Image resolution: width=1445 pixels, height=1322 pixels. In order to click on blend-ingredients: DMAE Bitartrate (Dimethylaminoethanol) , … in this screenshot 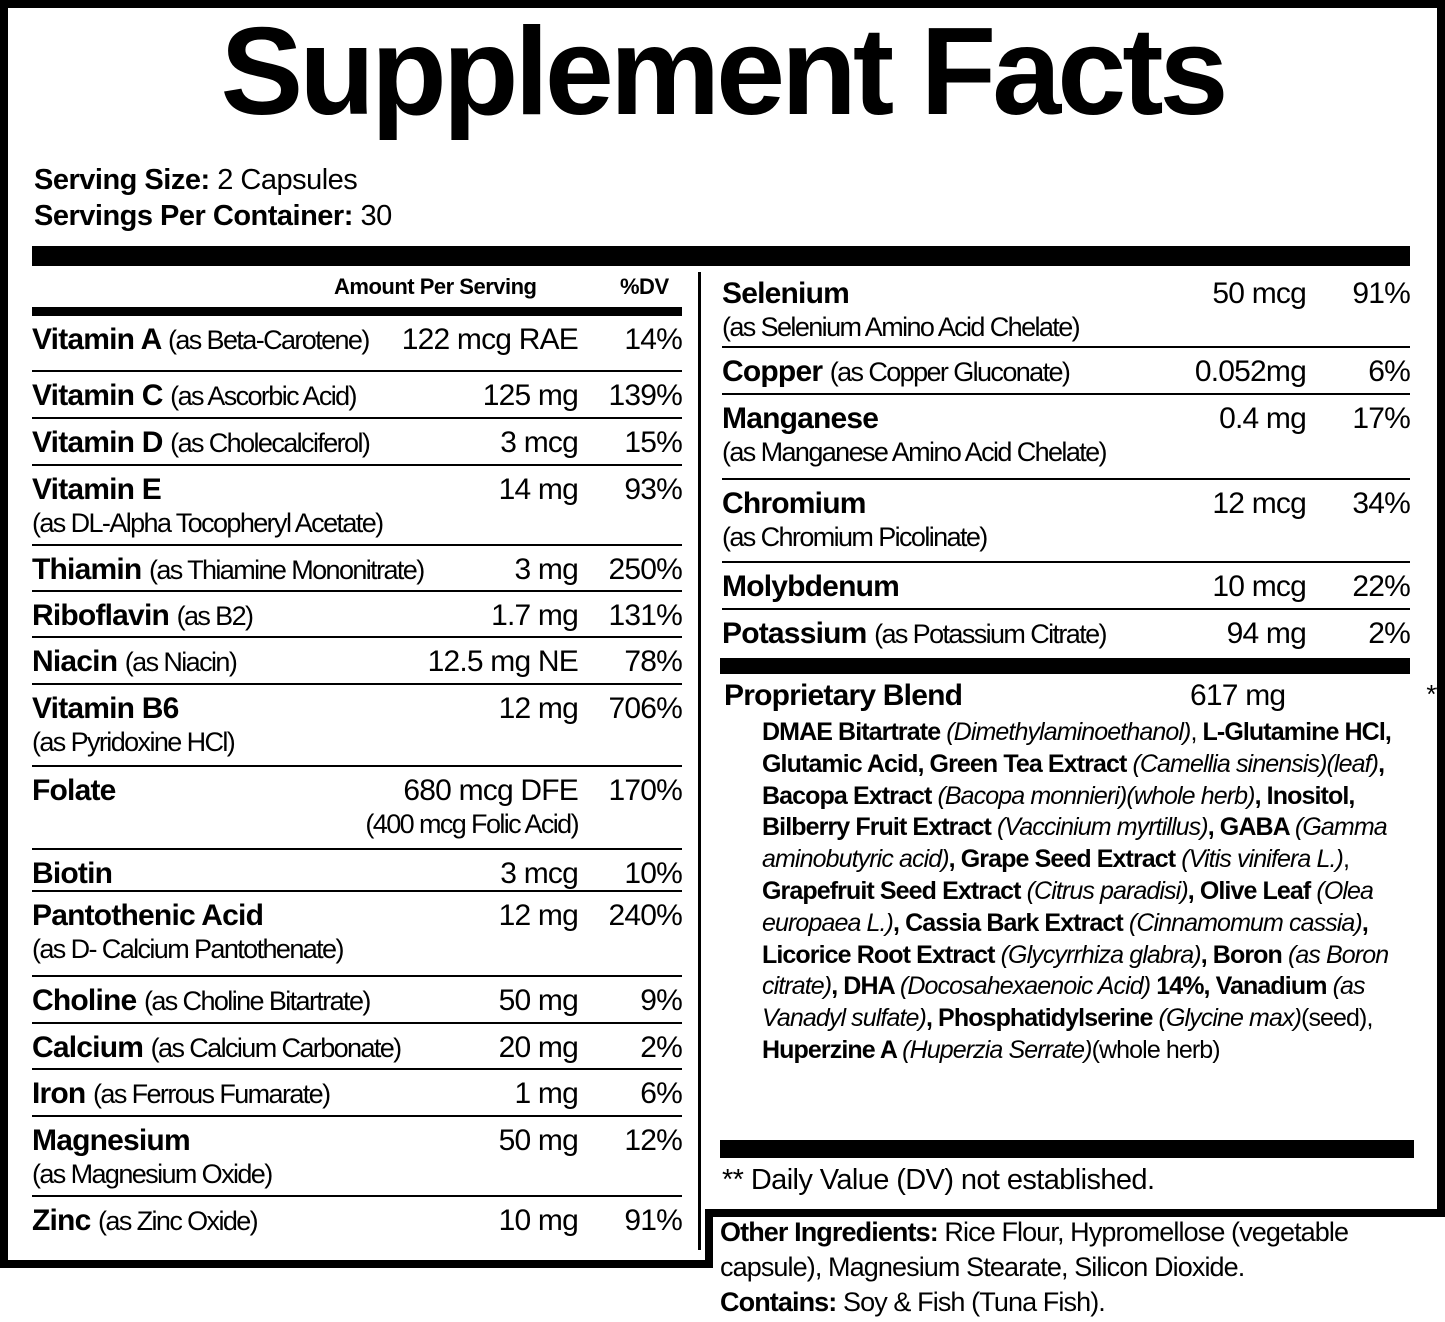, I will do `click(1092, 892)`.